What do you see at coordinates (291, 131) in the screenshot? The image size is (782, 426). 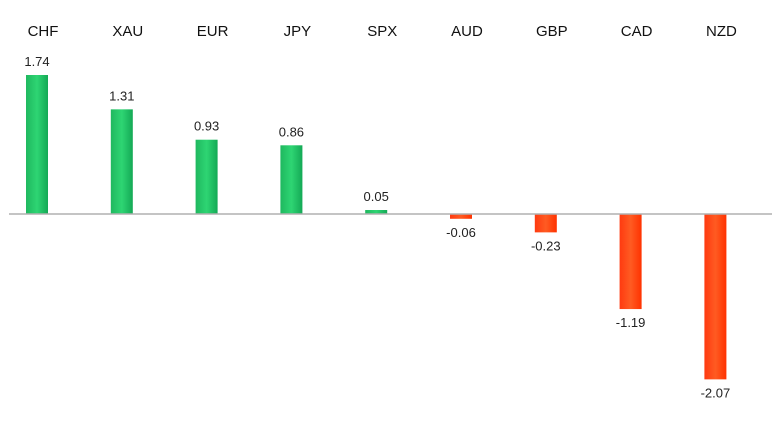 I see `value-label-jpy: 0.86` at bounding box center [291, 131].